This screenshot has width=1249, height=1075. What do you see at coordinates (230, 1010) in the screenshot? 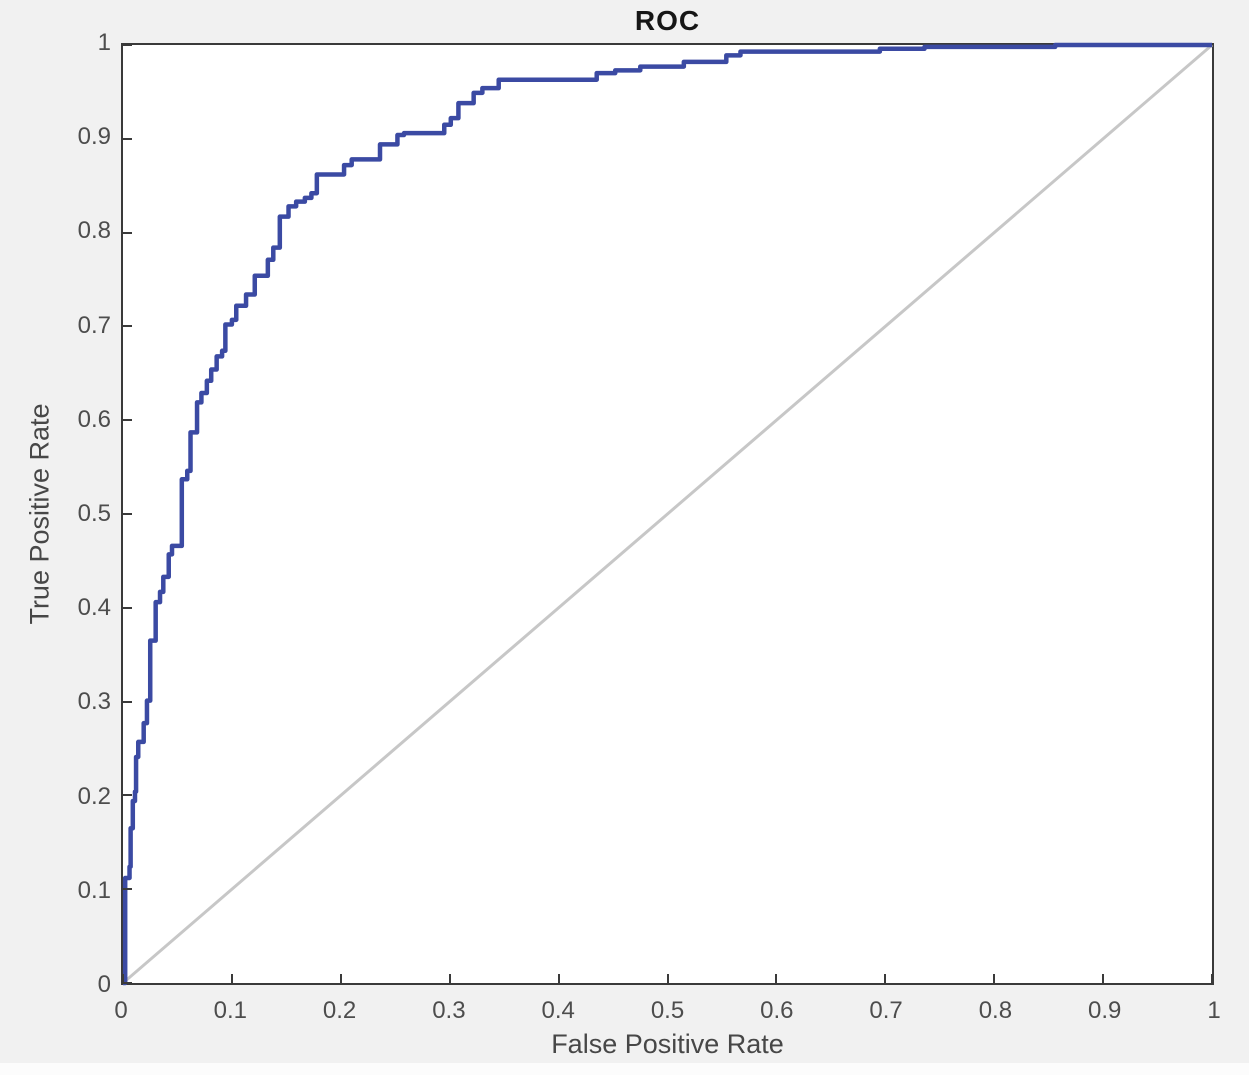
I see `x-tick-label: 0.1` at bounding box center [230, 1010].